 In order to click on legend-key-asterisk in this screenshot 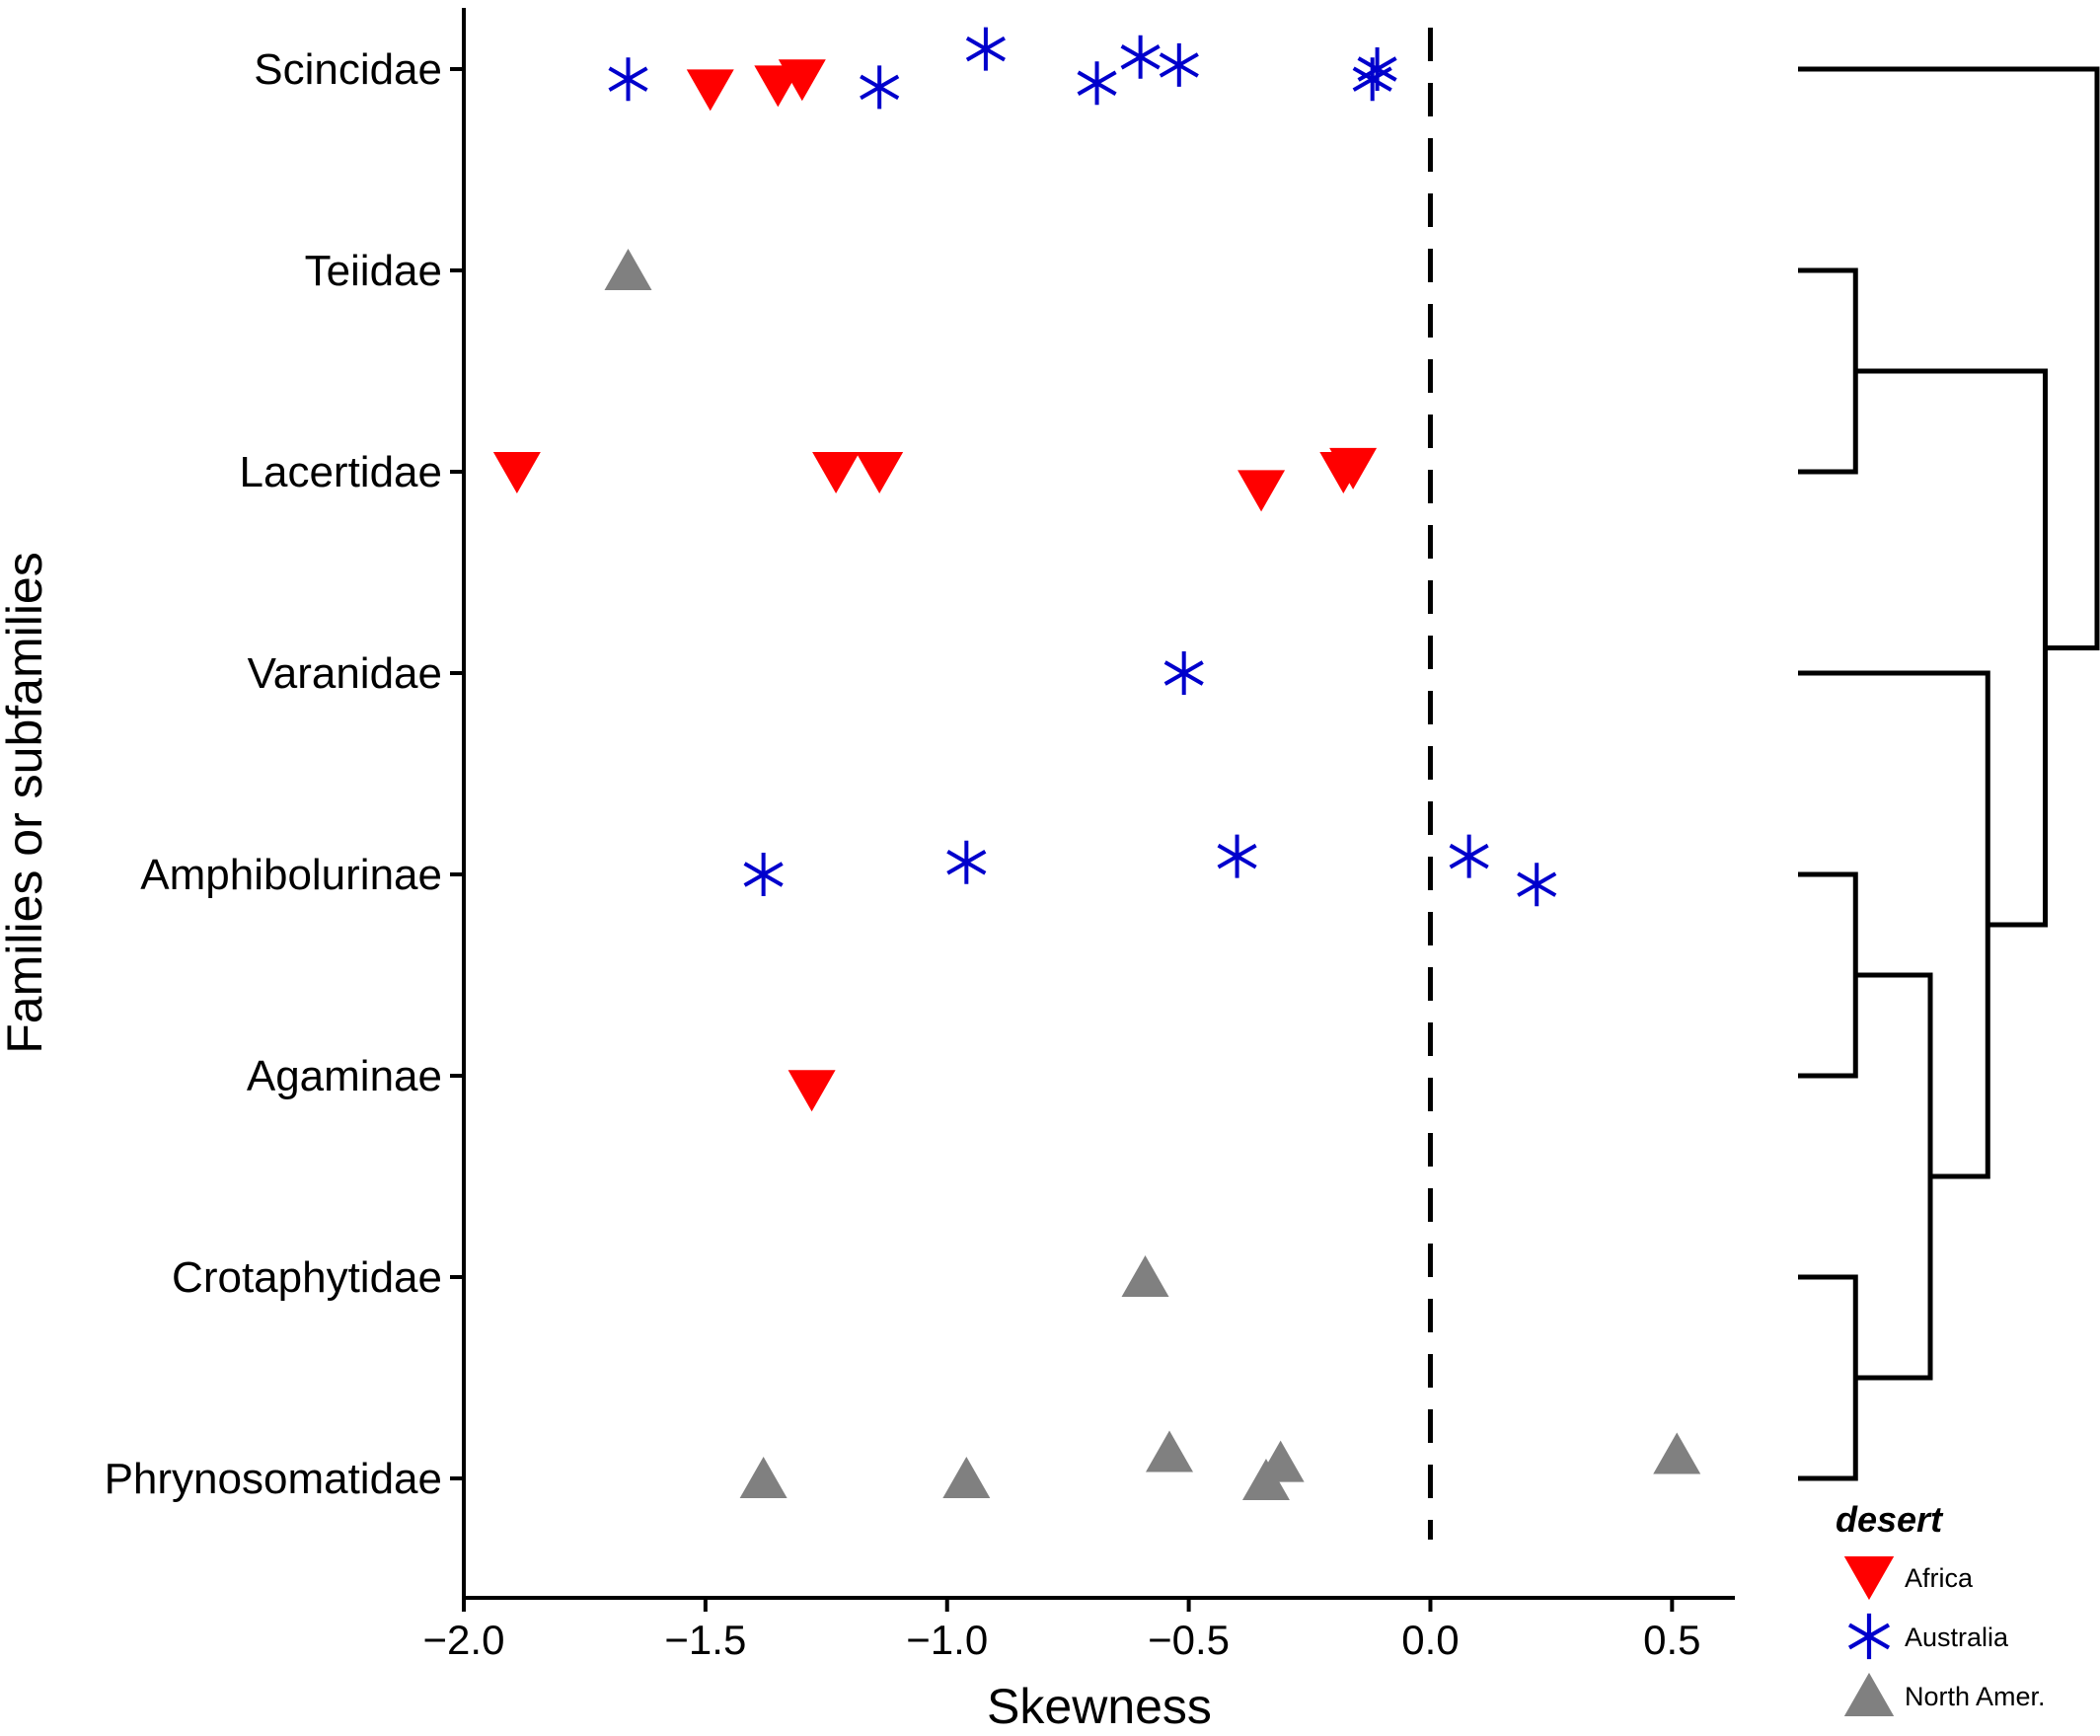, I will do `click(1869, 1636)`.